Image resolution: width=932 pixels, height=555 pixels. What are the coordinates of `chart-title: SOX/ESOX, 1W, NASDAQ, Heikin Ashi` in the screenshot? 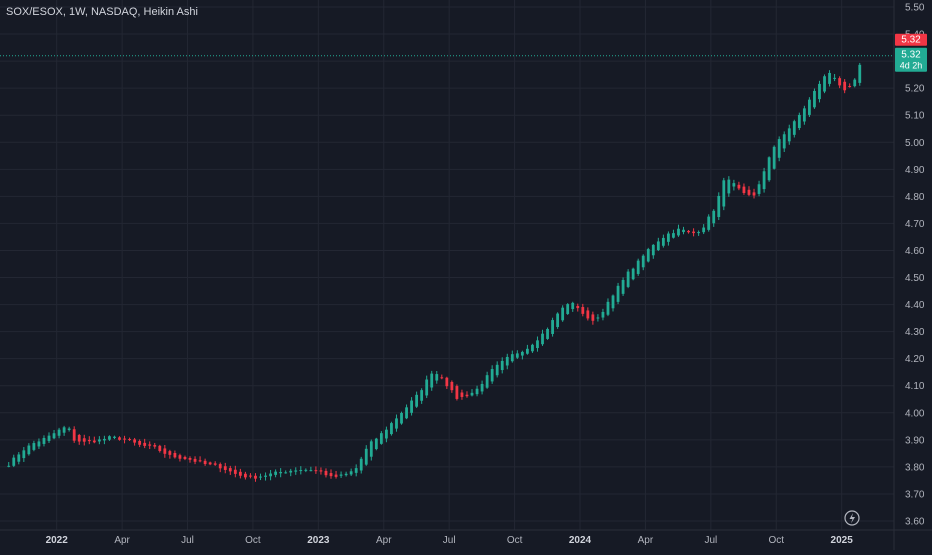 It's located at (102, 12).